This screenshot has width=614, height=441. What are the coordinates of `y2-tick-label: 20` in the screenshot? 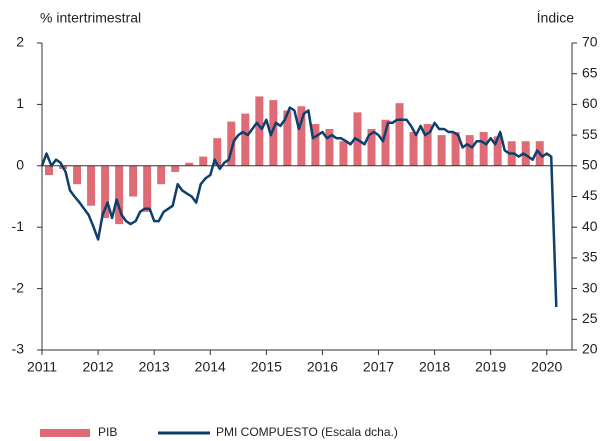 It's located at (590, 349).